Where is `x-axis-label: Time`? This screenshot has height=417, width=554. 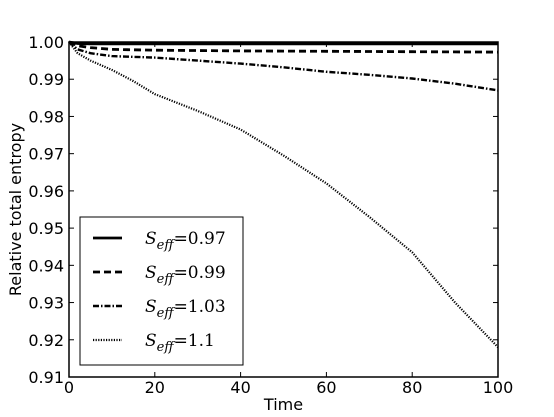
x-axis-label: Time is located at coordinates (283, 404).